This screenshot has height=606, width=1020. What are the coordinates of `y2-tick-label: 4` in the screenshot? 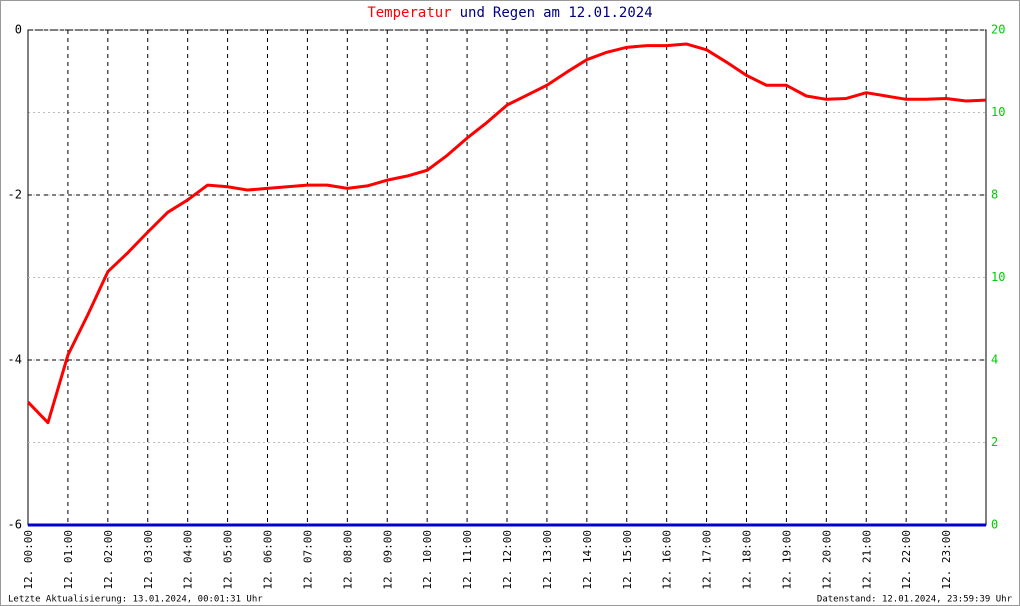 It's located at (994, 360).